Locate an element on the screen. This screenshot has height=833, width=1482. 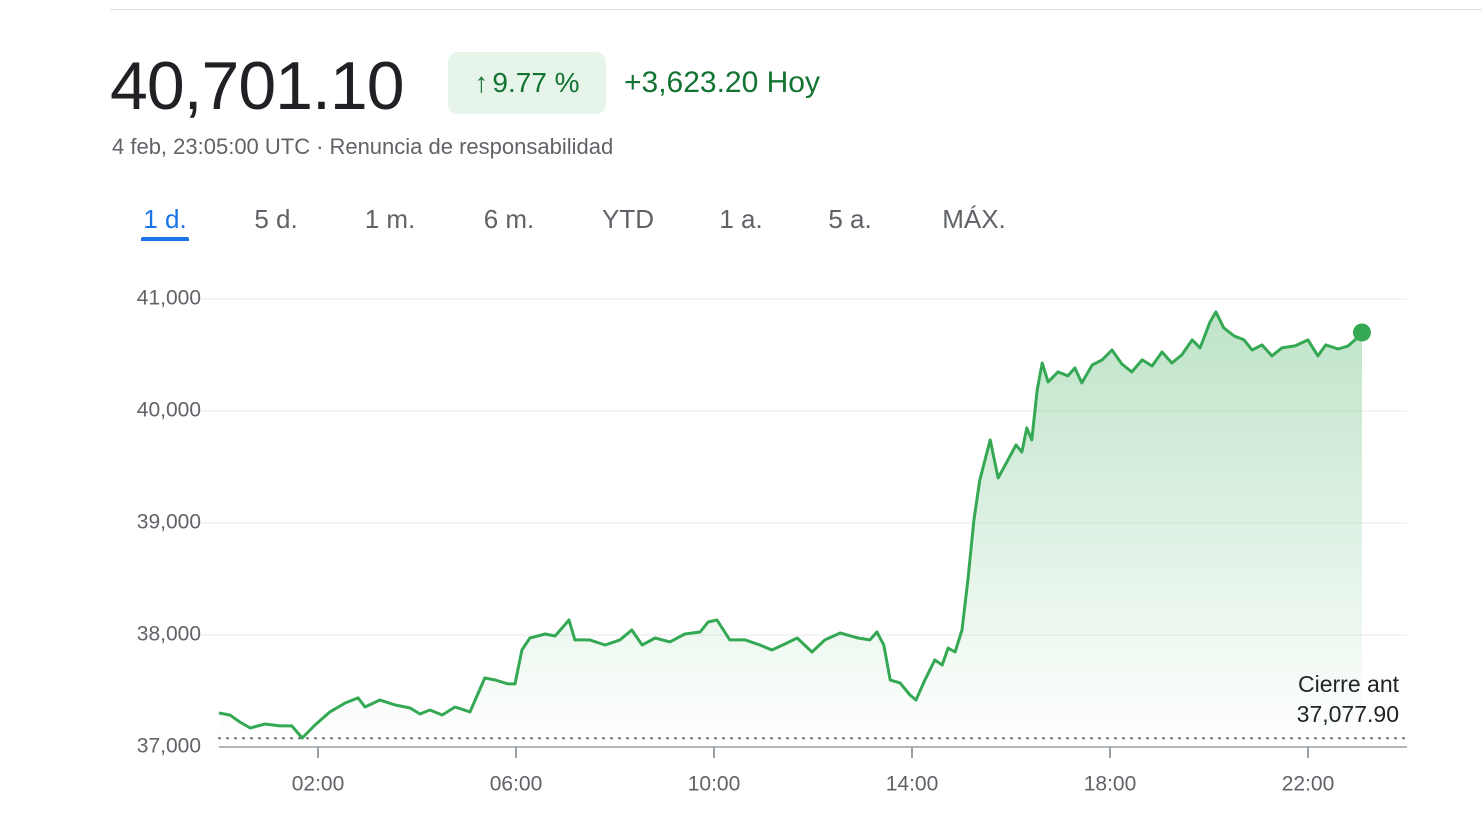
change-abs: +3,623.20 Hoy is located at coordinates (722, 82).